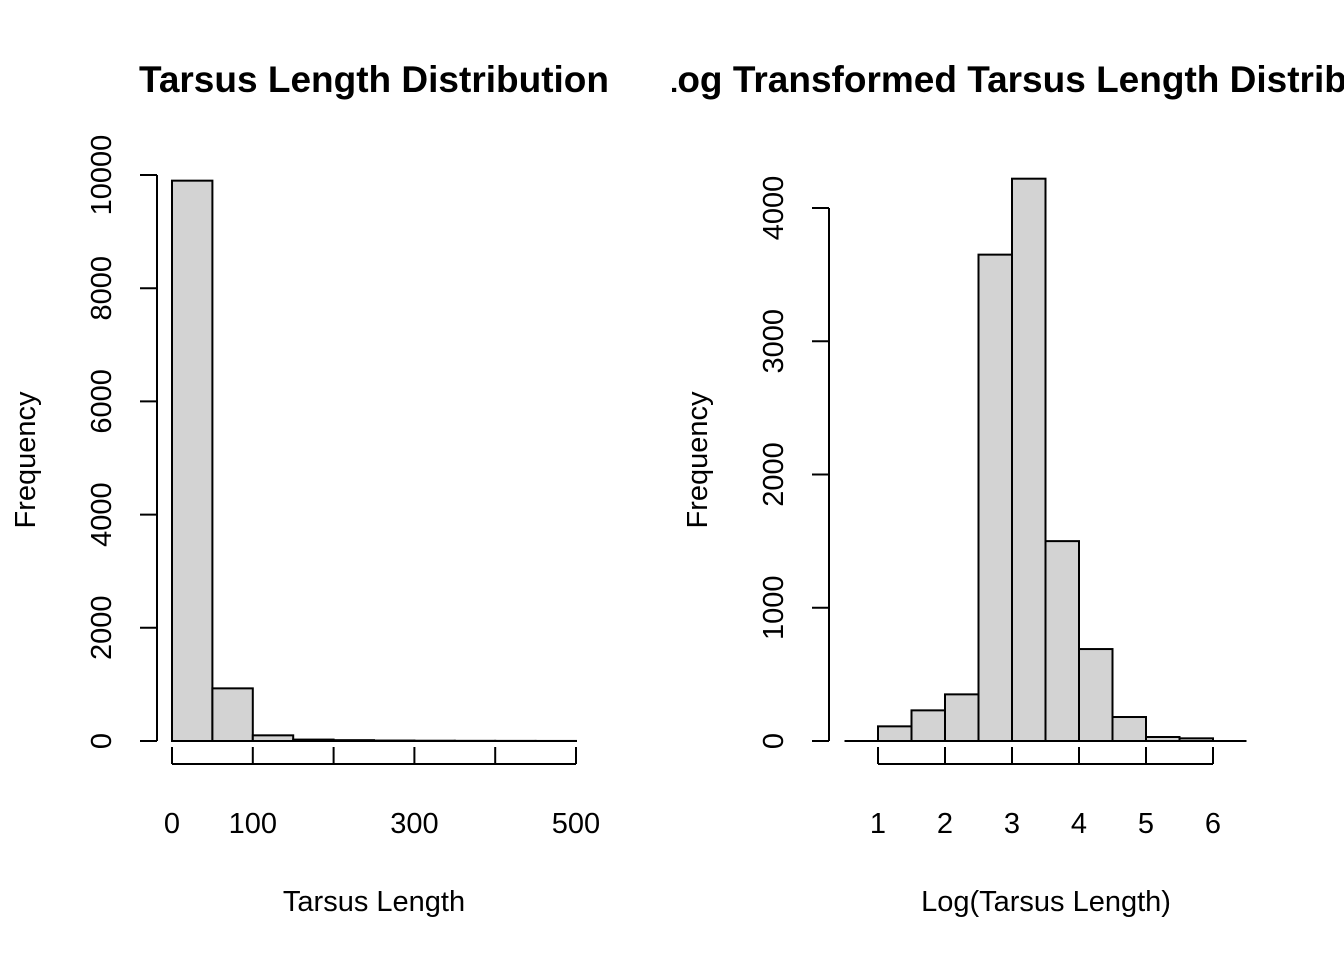 This screenshot has width=1344, height=960. Describe the element at coordinates (102, 175) in the screenshot. I see `y-tick-label: 10000` at that location.